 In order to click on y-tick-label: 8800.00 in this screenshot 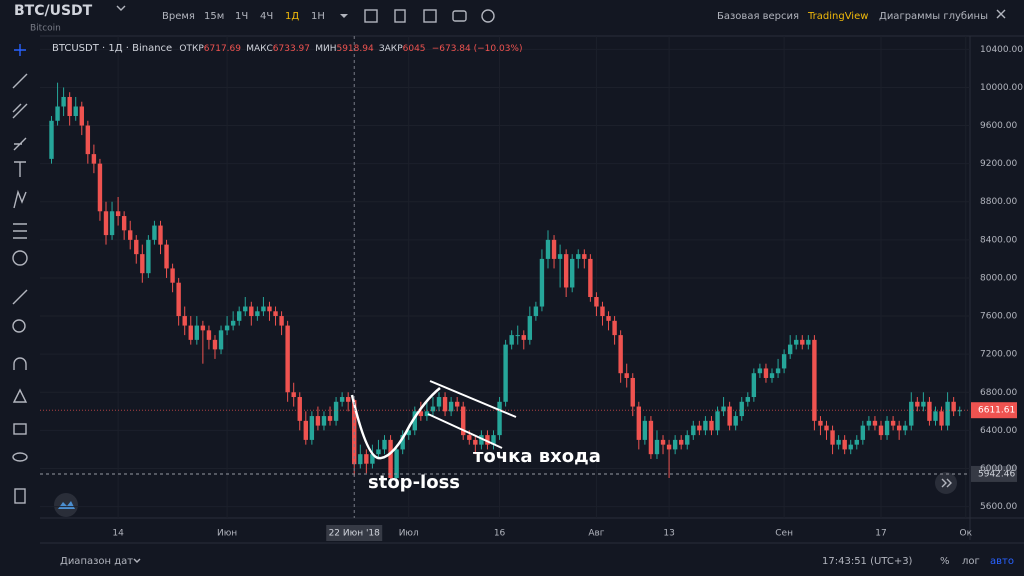, I will do `click(998, 202)`.